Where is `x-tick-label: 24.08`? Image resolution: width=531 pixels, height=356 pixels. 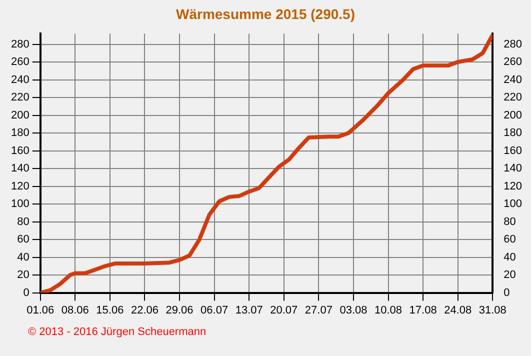
x-tick-label: 24.08 is located at coordinates (458, 310).